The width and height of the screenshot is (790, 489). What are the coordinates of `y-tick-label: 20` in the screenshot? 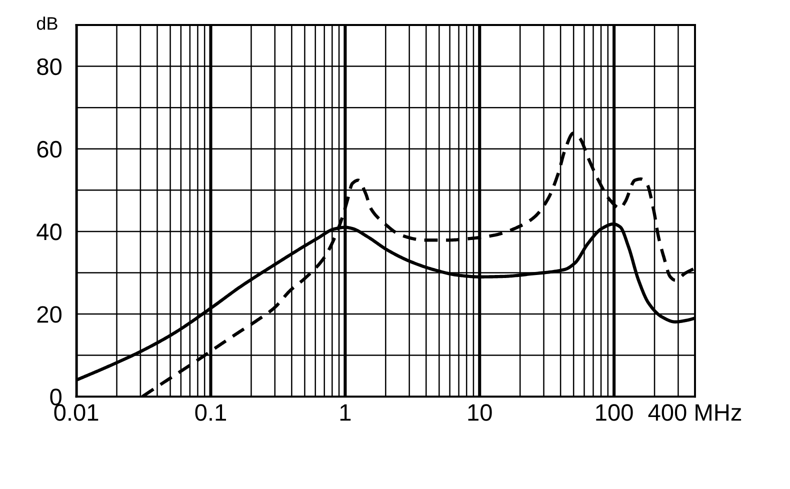 It's located at (49, 314).